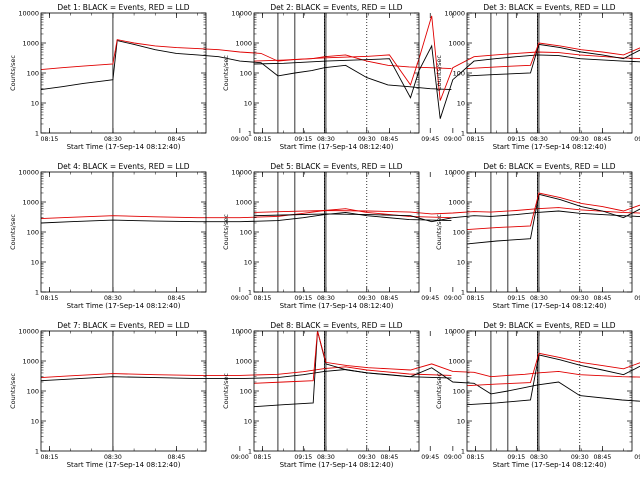 This screenshot has width=640, height=480. I want to click on chart-title: Det 8: BLACK = Events, RED = LLD, so click(336, 325).